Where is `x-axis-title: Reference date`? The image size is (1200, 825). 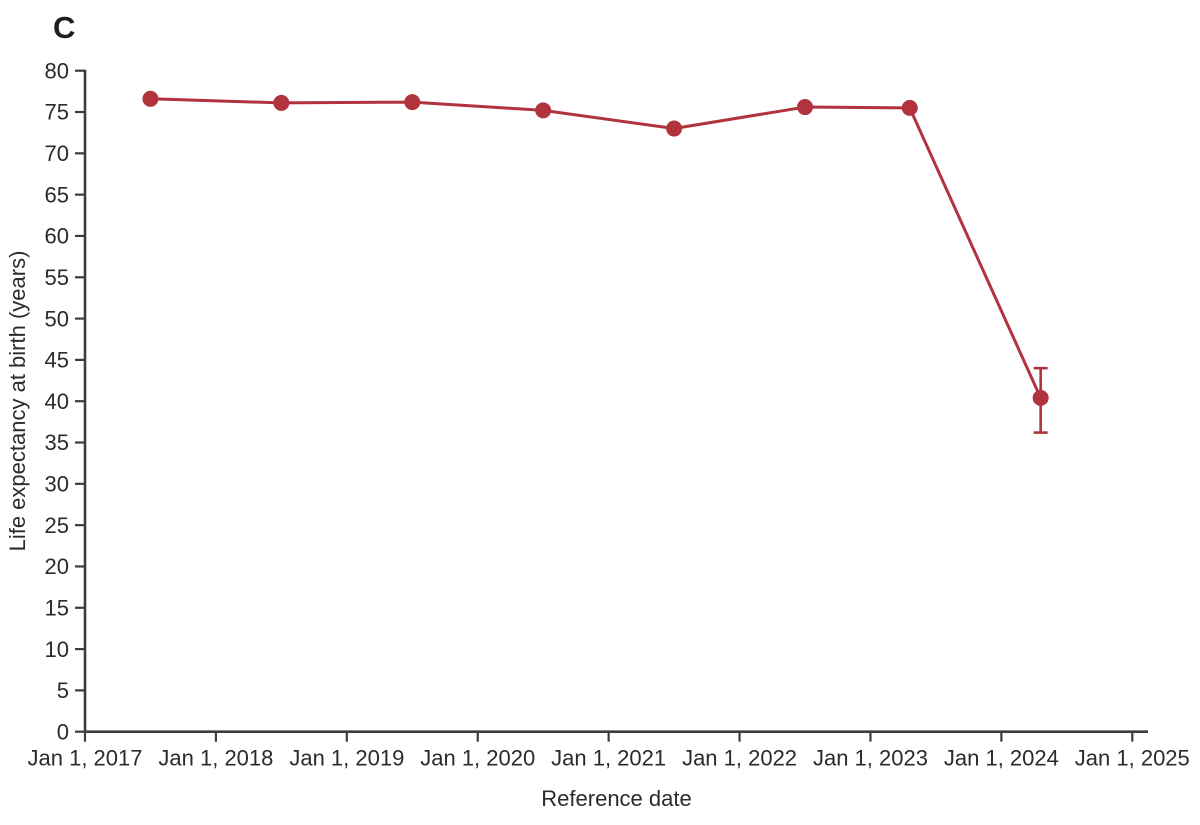
x-axis-title: Reference date is located at coordinates (616, 798).